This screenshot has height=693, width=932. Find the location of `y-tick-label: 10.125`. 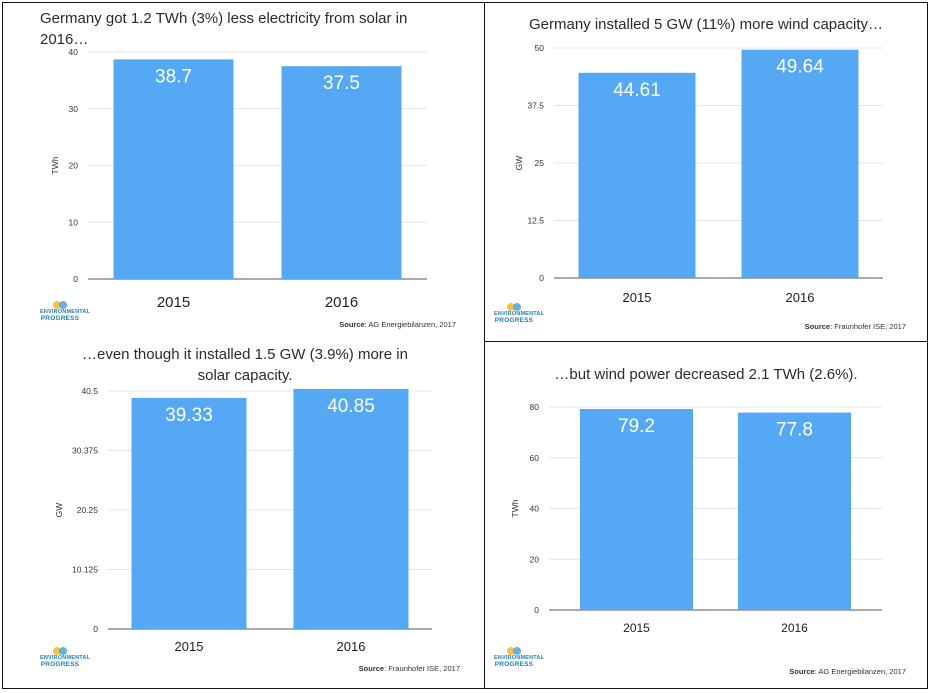

y-tick-label: 10.125 is located at coordinates (85, 570).